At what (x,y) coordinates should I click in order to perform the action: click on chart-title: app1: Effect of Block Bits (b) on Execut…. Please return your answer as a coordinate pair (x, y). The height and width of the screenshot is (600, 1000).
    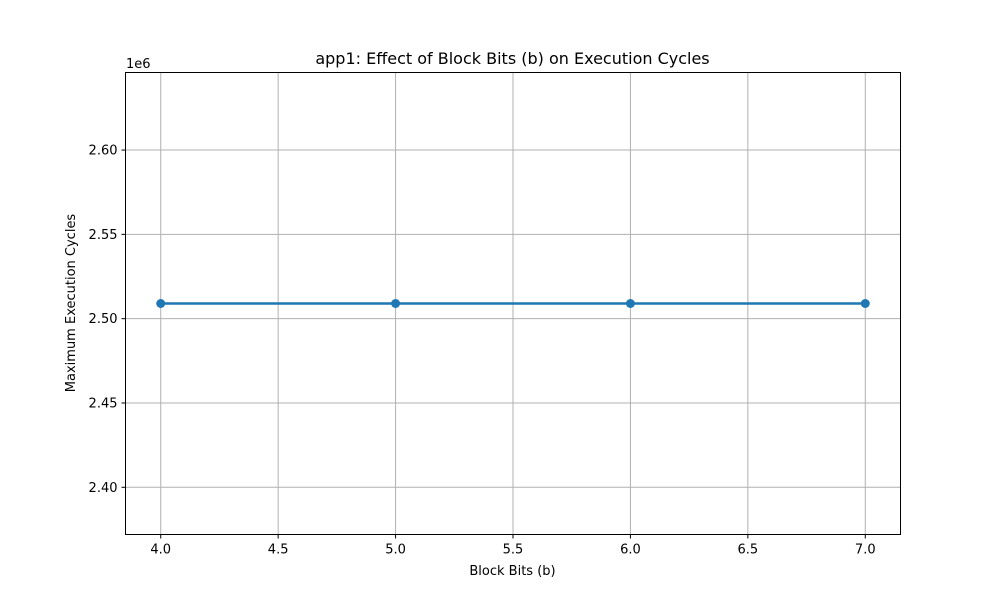
    Looking at the image, I should click on (512, 58).